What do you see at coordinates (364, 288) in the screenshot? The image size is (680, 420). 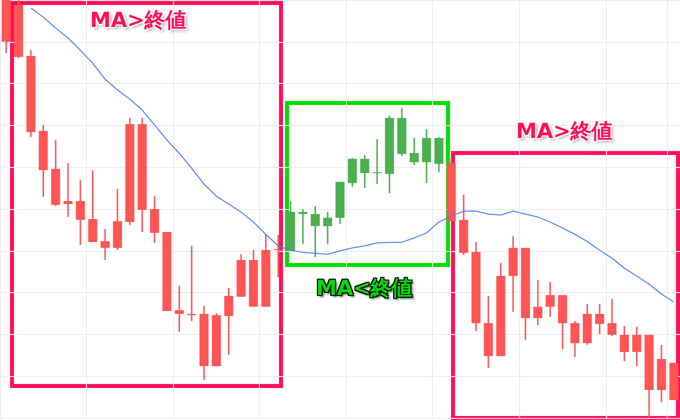 I see `annotation: MA<終値` at bounding box center [364, 288].